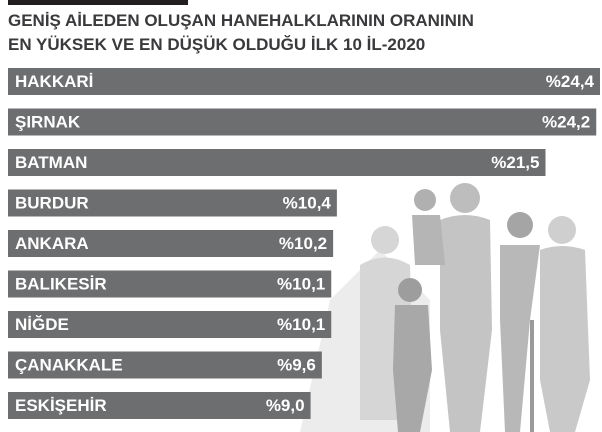  I want to click on value-label: %9,0, so click(285, 405).